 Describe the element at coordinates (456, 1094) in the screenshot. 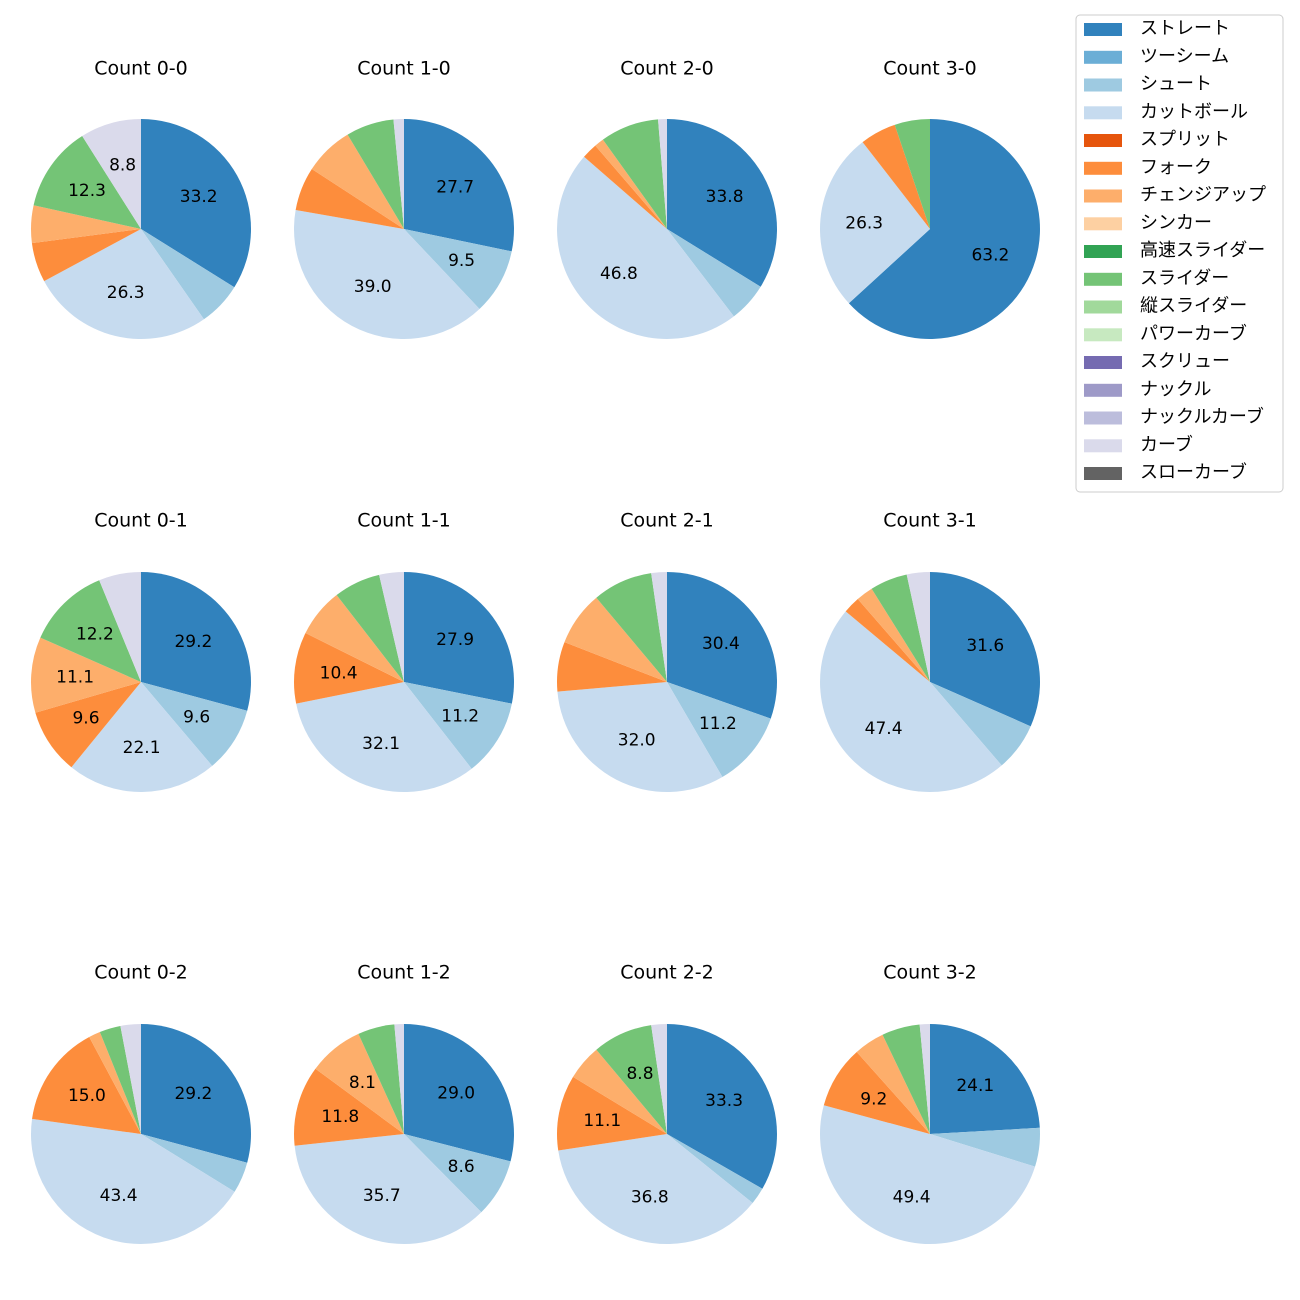

I see `slice-label: 29.0` at that location.